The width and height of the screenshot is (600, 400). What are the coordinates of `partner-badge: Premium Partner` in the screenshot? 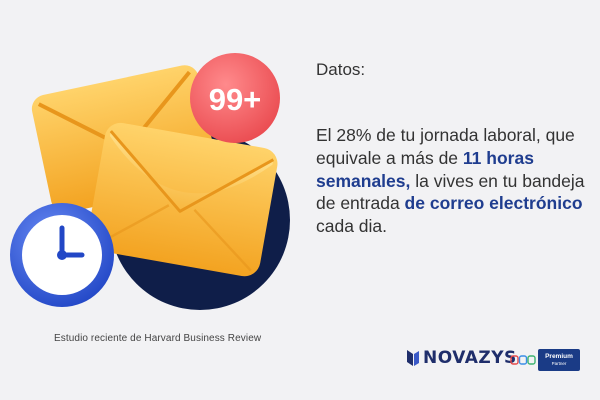 It's located at (544, 360).